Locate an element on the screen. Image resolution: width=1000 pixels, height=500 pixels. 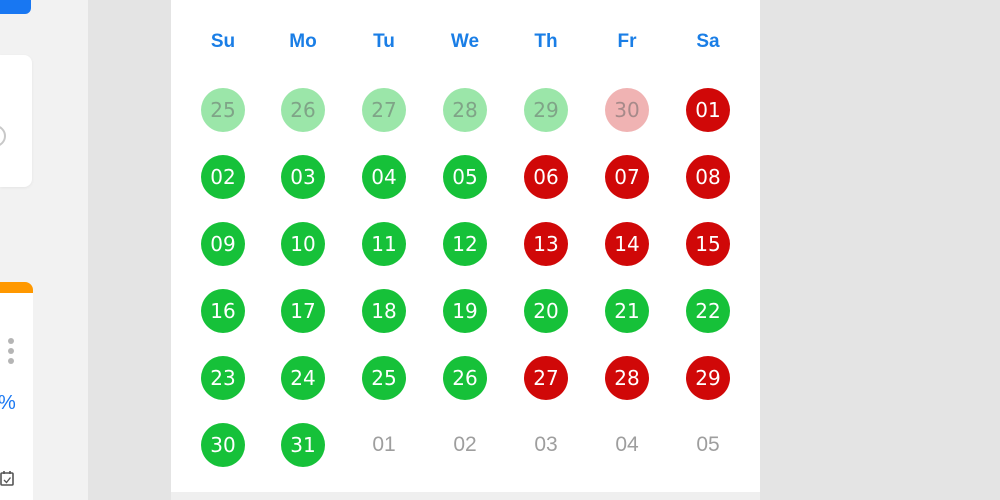
calendar-day: 19 is located at coordinates (465, 311).